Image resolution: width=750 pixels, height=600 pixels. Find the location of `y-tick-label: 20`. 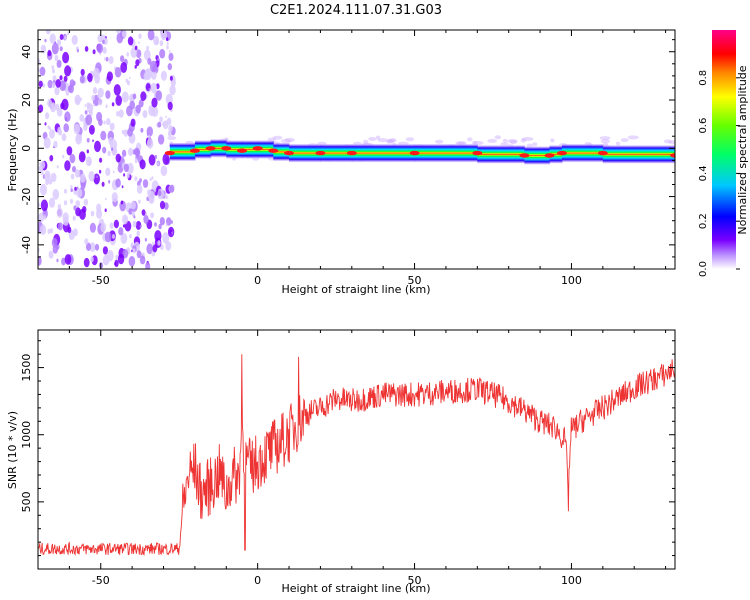

y-tick-label: 20 is located at coordinates (26, 100).